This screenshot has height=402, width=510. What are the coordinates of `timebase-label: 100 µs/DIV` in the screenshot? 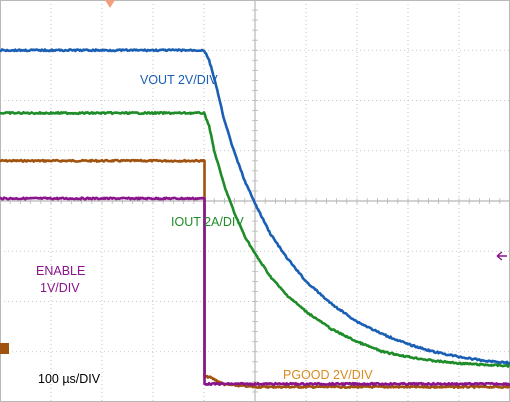 It's located at (69, 379).